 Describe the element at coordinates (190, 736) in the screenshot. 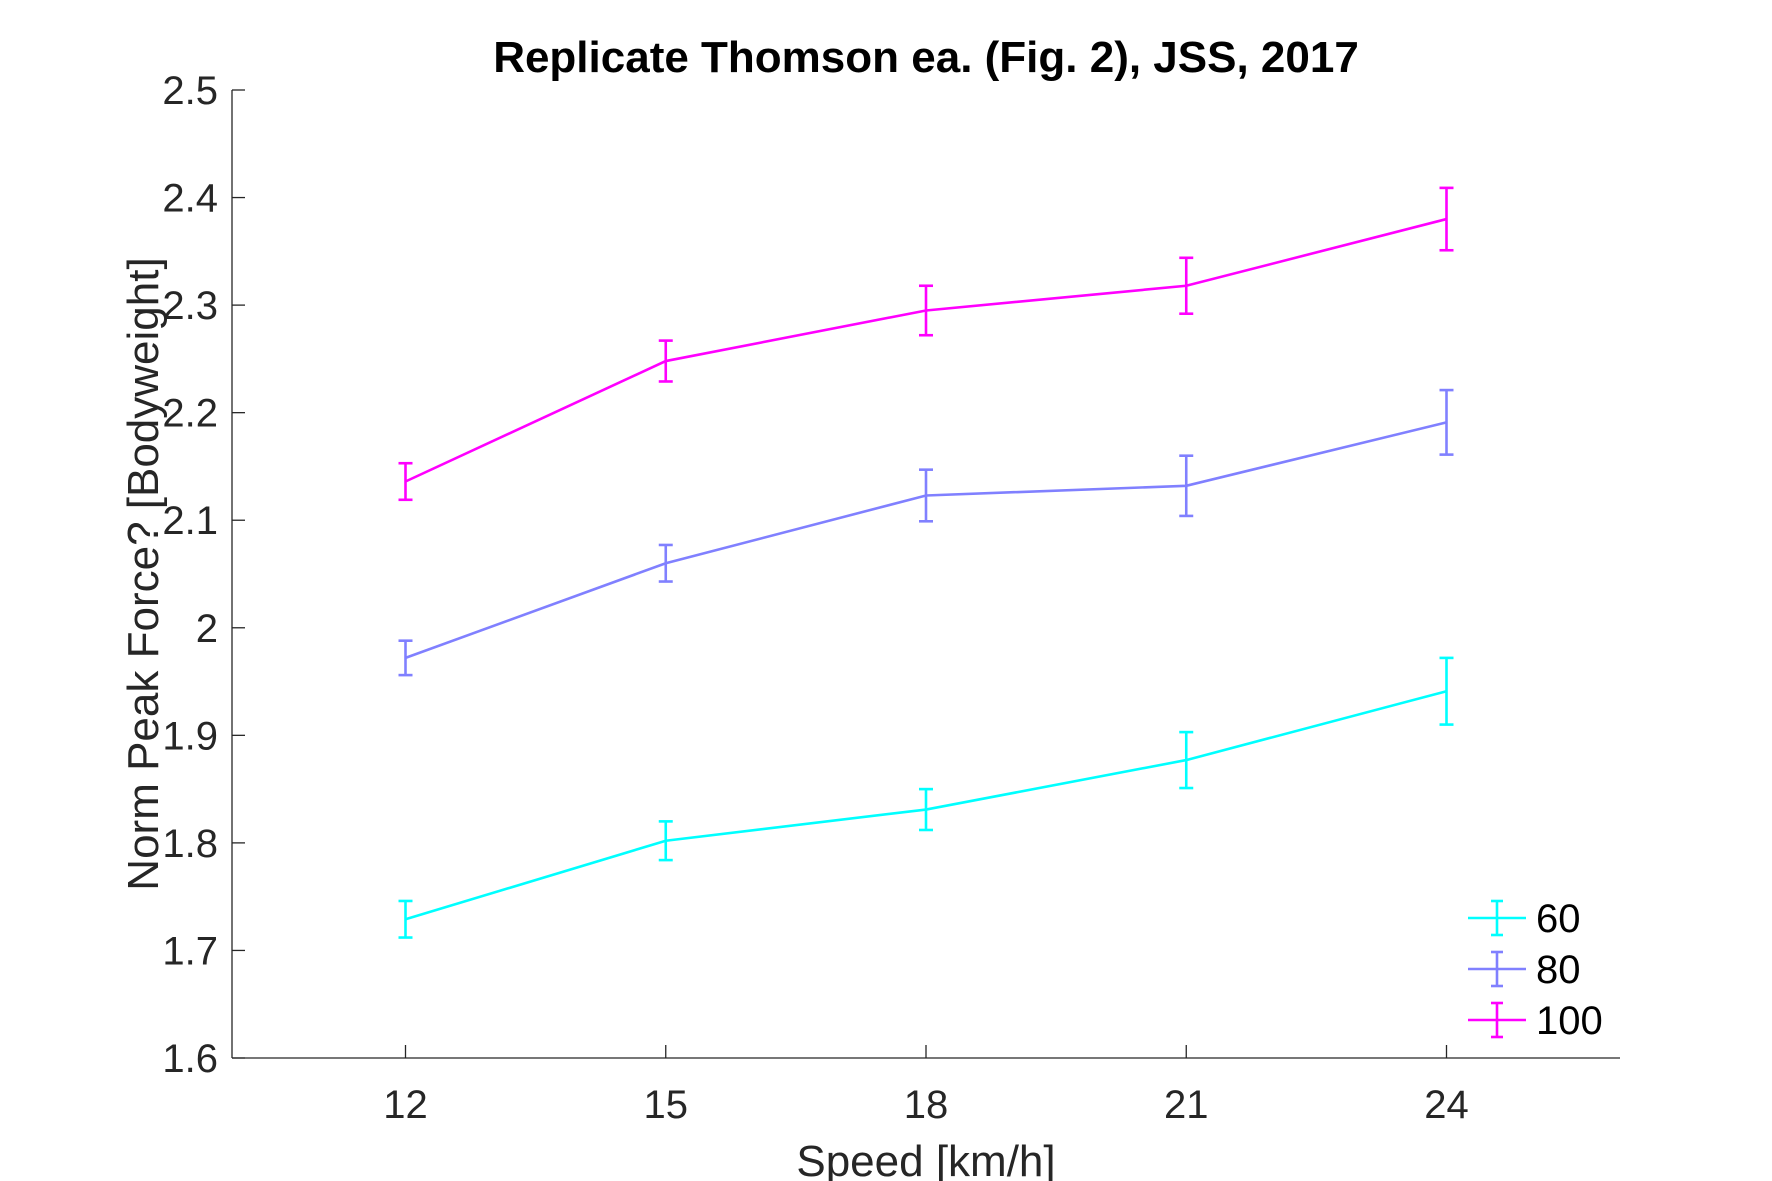

I see `y-tick-label: 1.9` at that location.